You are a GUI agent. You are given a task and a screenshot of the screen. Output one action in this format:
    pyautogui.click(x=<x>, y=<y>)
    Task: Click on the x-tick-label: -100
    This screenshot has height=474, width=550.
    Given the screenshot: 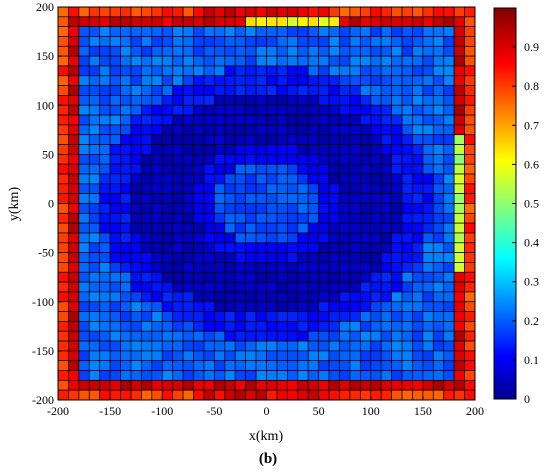 What is the action you would take?
    pyautogui.click(x=162, y=411)
    